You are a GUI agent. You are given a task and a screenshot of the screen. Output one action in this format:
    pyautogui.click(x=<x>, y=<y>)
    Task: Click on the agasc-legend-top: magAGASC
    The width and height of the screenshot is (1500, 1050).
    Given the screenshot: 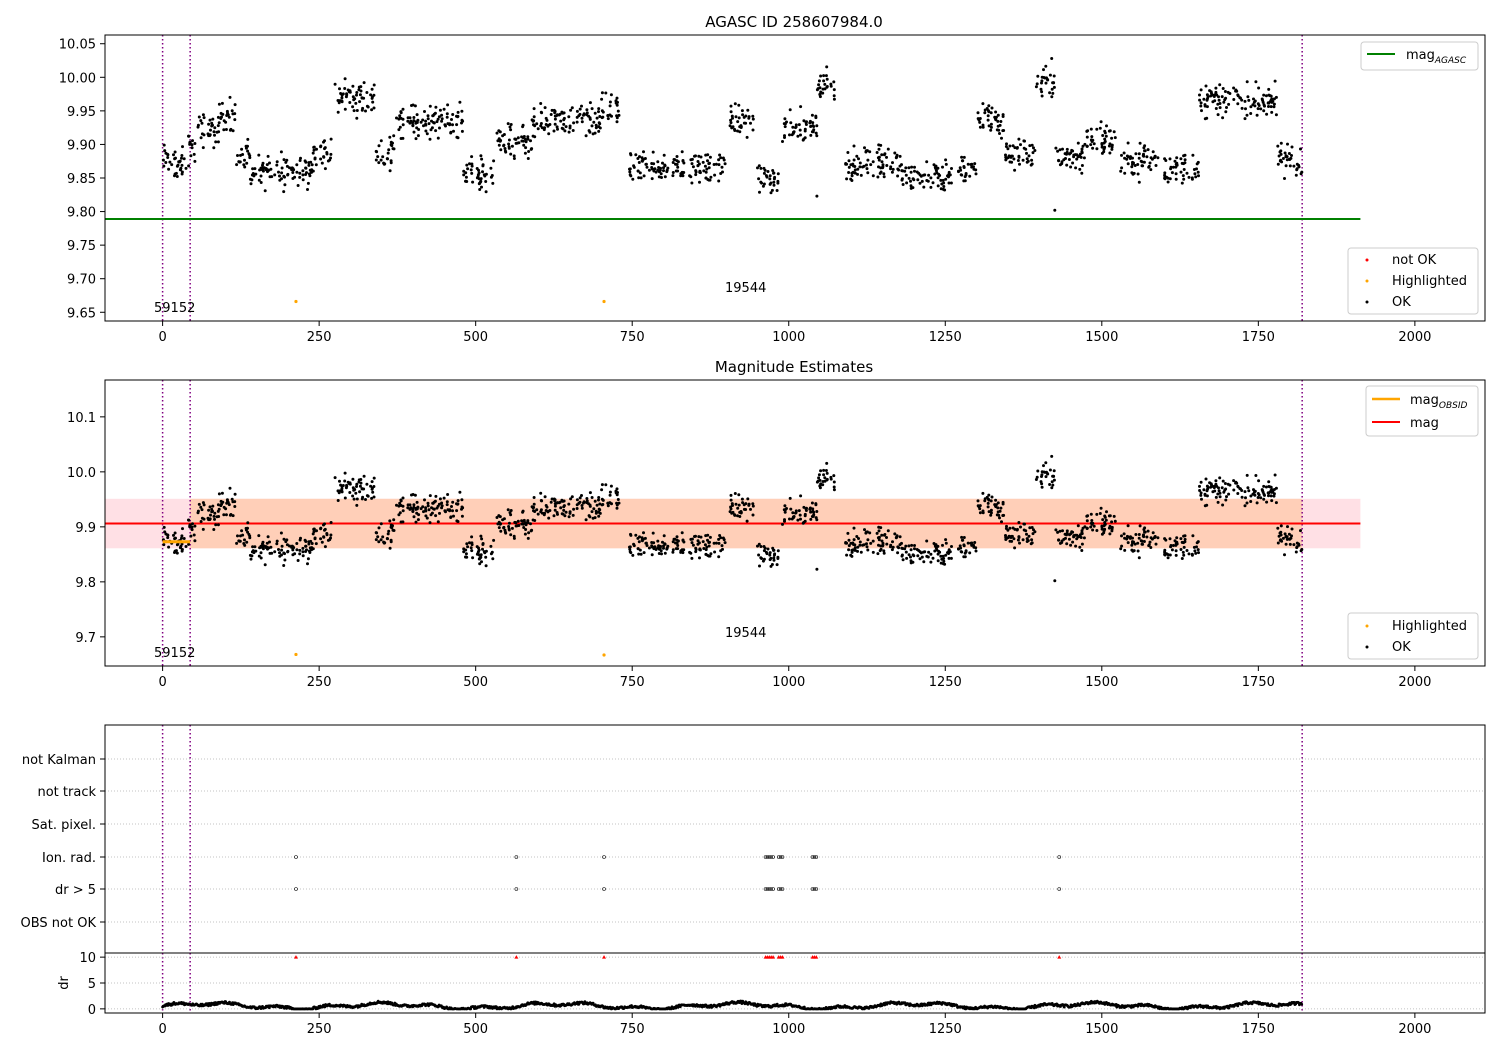 What is the action you would take?
    pyautogui.click(x=1419, y=56)
    